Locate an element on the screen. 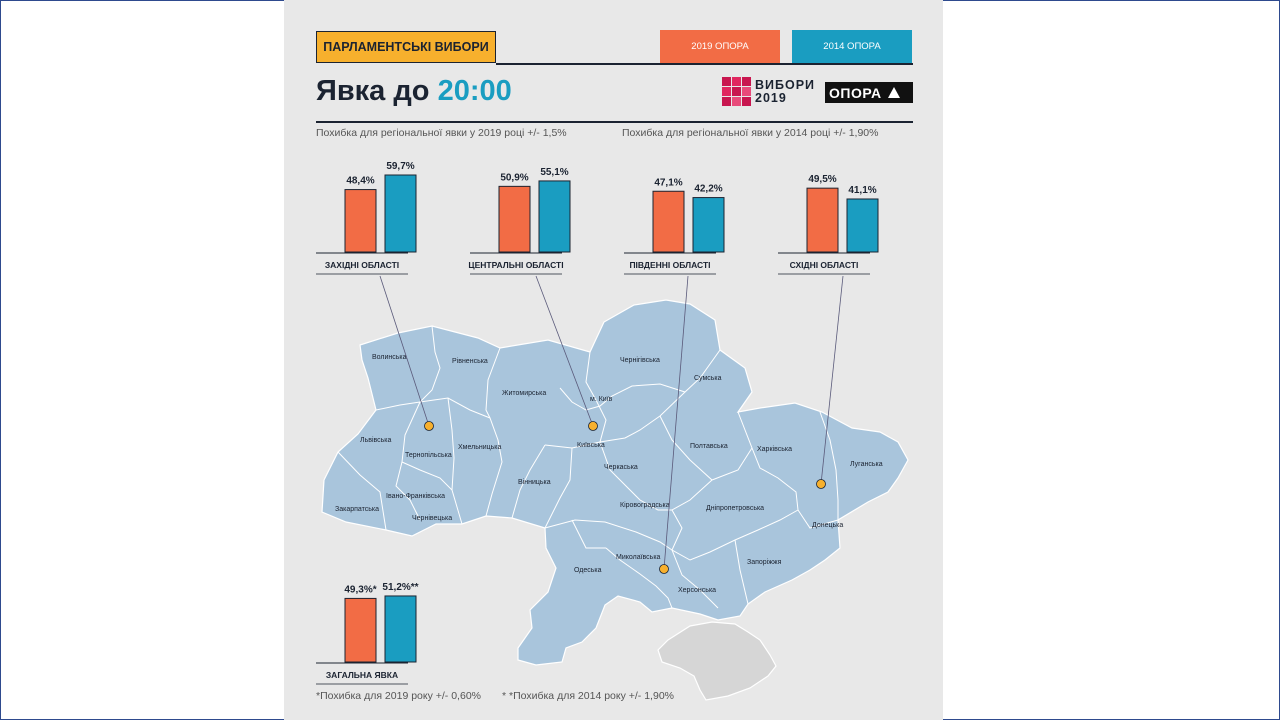  region-label: Вінницька is located at coordinates (534, 482).